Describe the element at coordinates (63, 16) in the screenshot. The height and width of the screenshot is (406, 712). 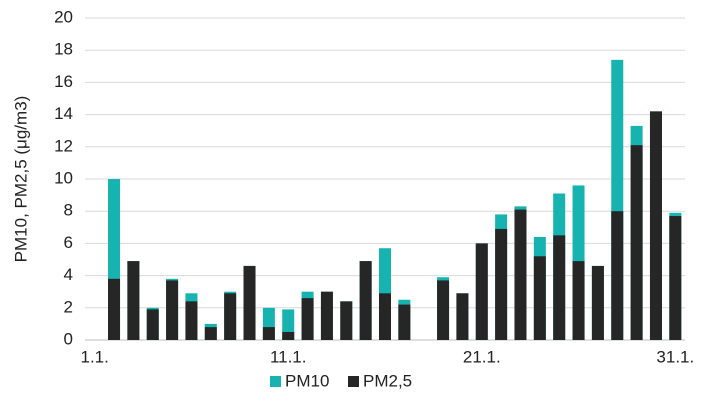
I see `y-tick-label: 20` at that location.